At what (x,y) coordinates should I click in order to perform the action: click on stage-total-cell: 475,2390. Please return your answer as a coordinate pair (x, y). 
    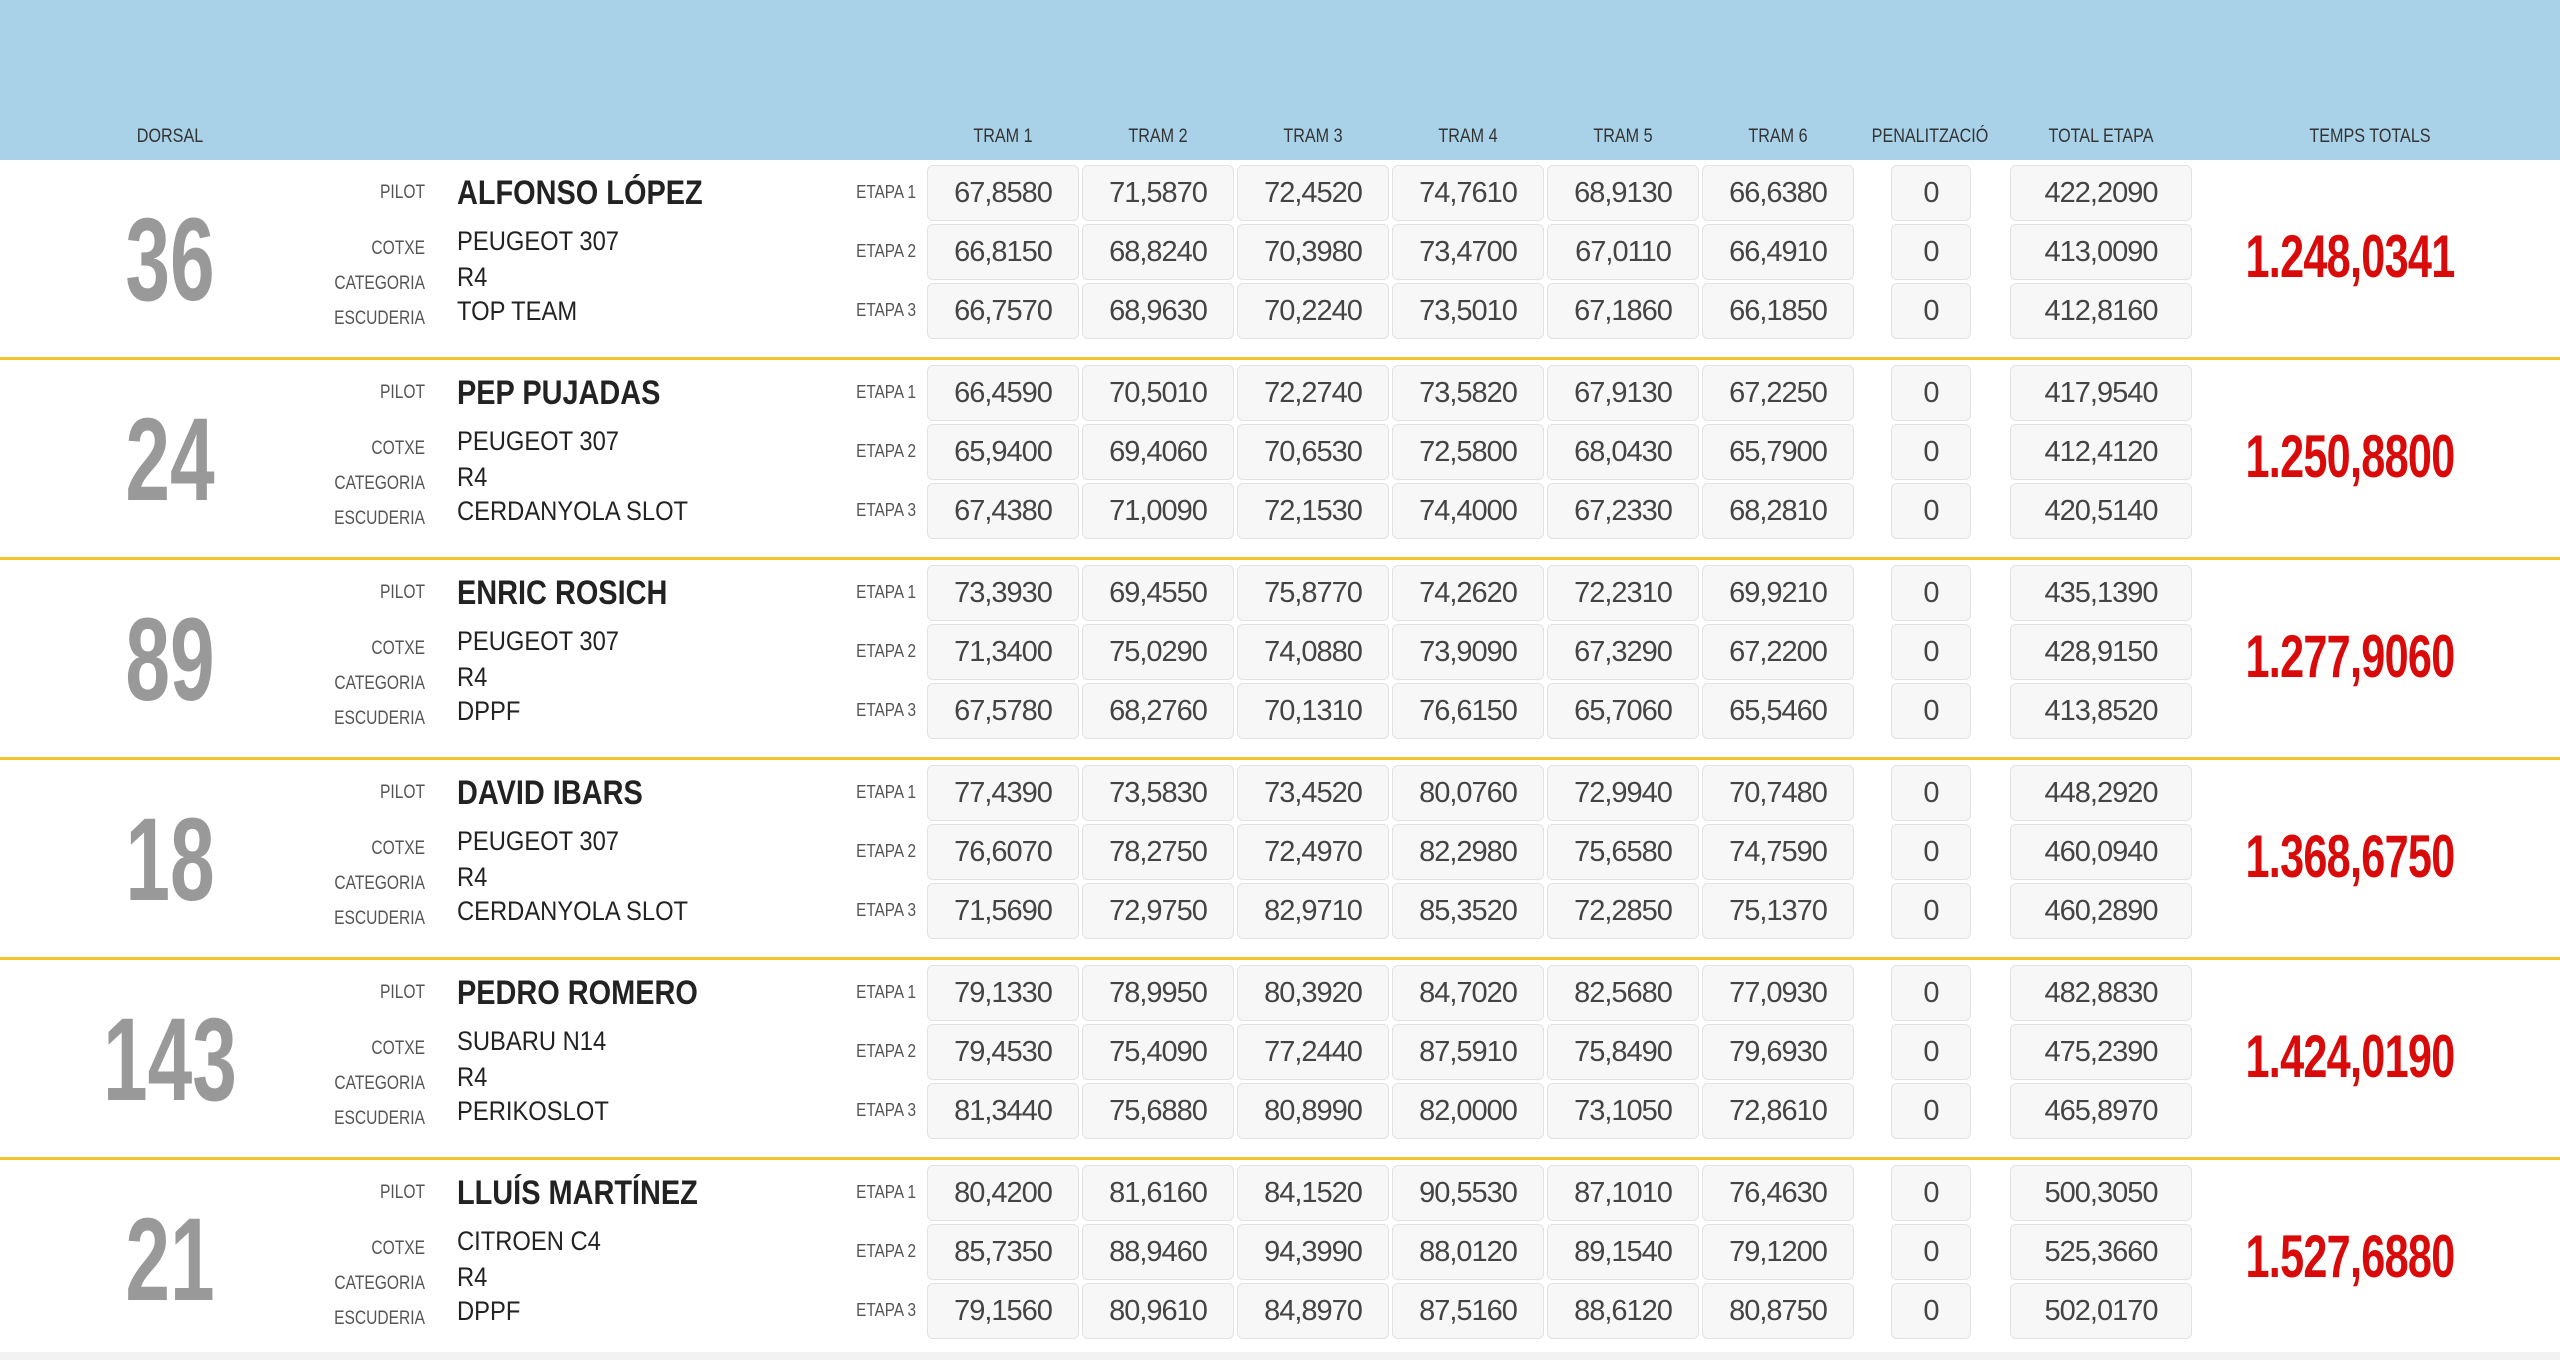
    Looking at the image, I should click on (2101, 1052).